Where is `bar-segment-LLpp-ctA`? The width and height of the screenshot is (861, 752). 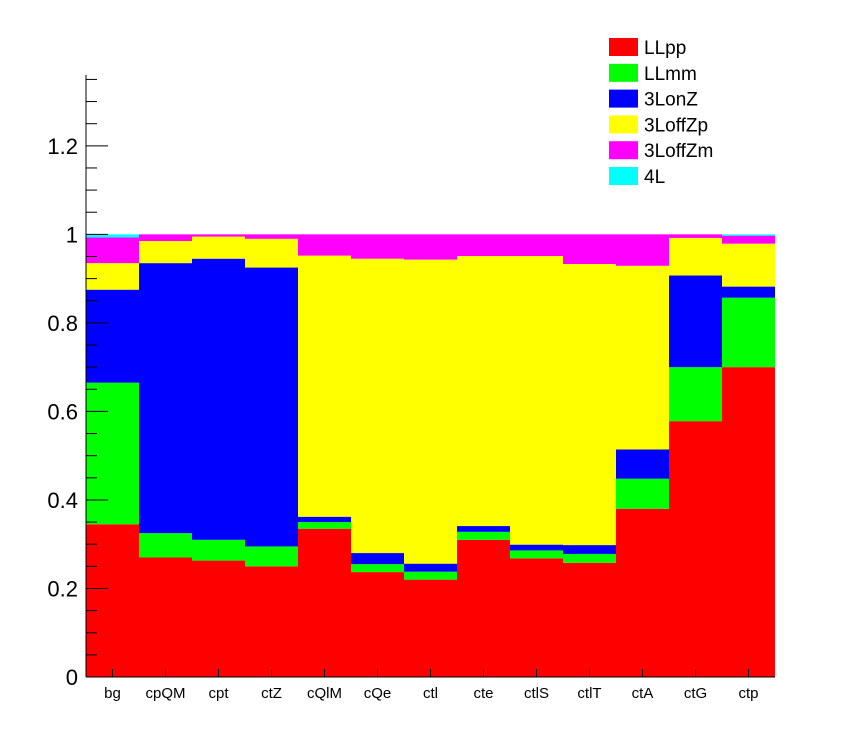 bar-segment-LLpp-ctA is located at coordinates (642, 592).